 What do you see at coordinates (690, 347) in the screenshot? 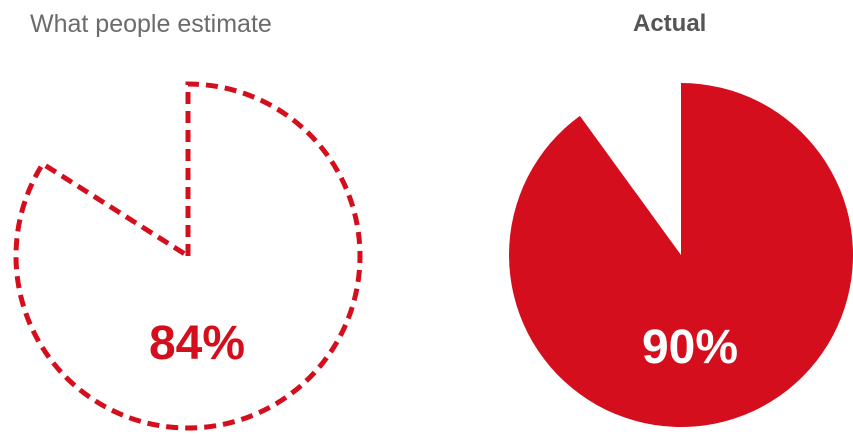
I see `actual-percent-label: 90%` at bounding box center [690, 347].